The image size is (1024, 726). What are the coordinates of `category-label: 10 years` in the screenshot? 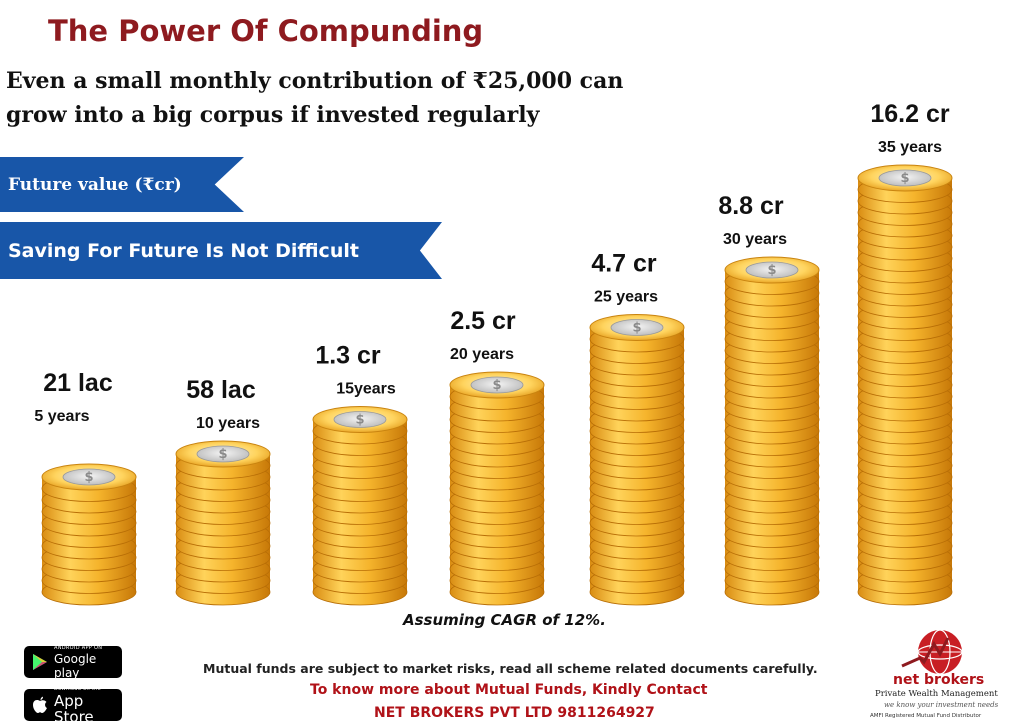 It's located at (228, 423).